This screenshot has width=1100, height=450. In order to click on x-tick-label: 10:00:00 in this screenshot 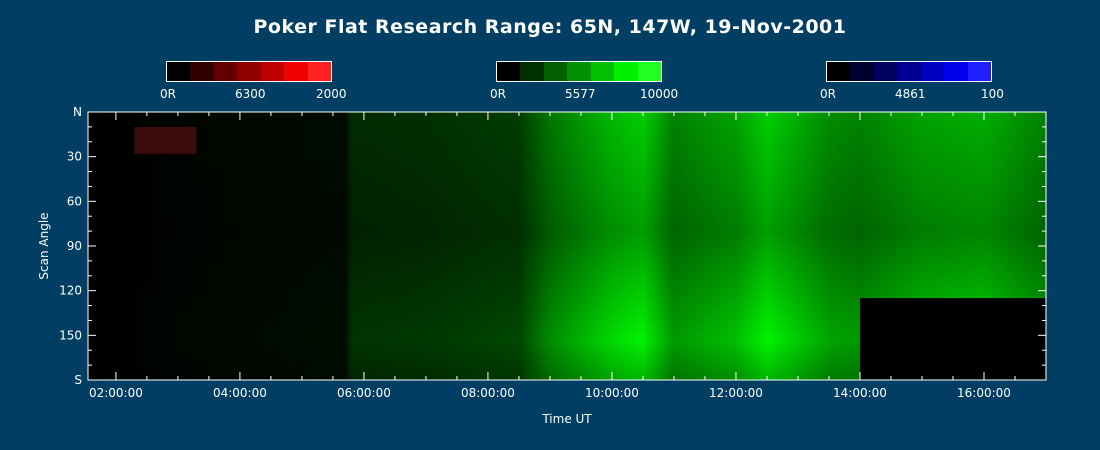, I will do `click(612, 393)`.